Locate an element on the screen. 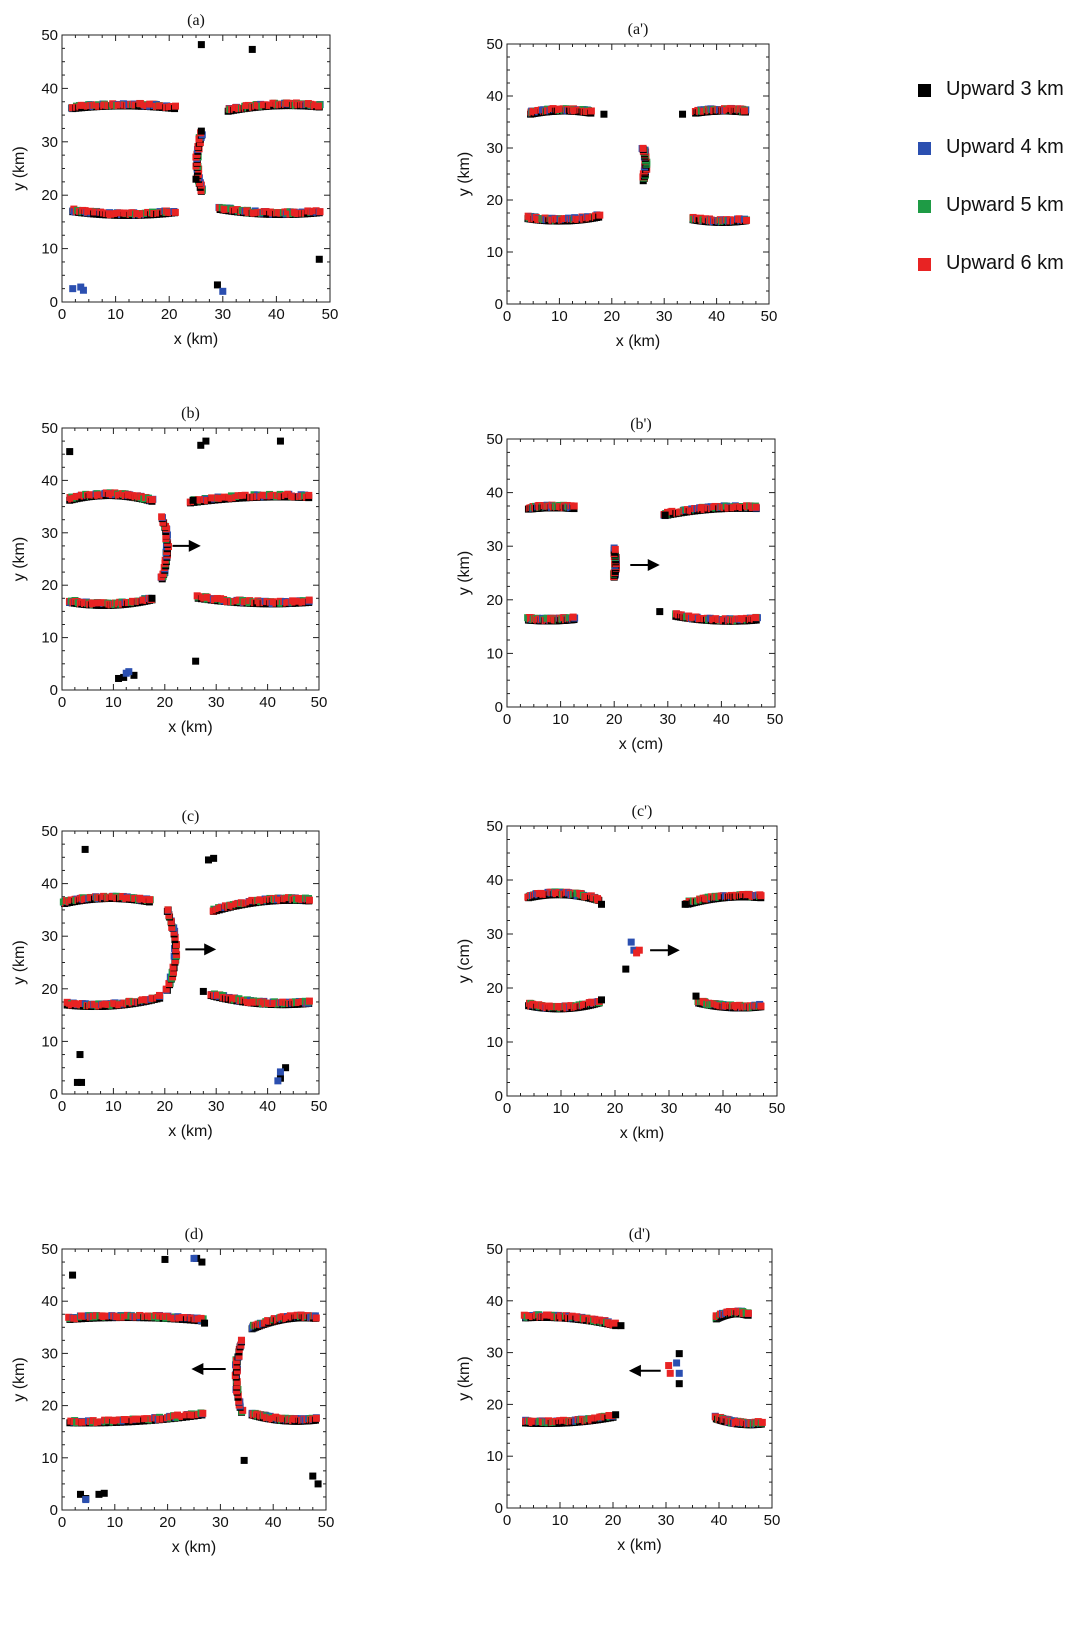 This screenshot has height=1631, width=1086. y-tick-label: 0 is located at coordinates (499, 1508).